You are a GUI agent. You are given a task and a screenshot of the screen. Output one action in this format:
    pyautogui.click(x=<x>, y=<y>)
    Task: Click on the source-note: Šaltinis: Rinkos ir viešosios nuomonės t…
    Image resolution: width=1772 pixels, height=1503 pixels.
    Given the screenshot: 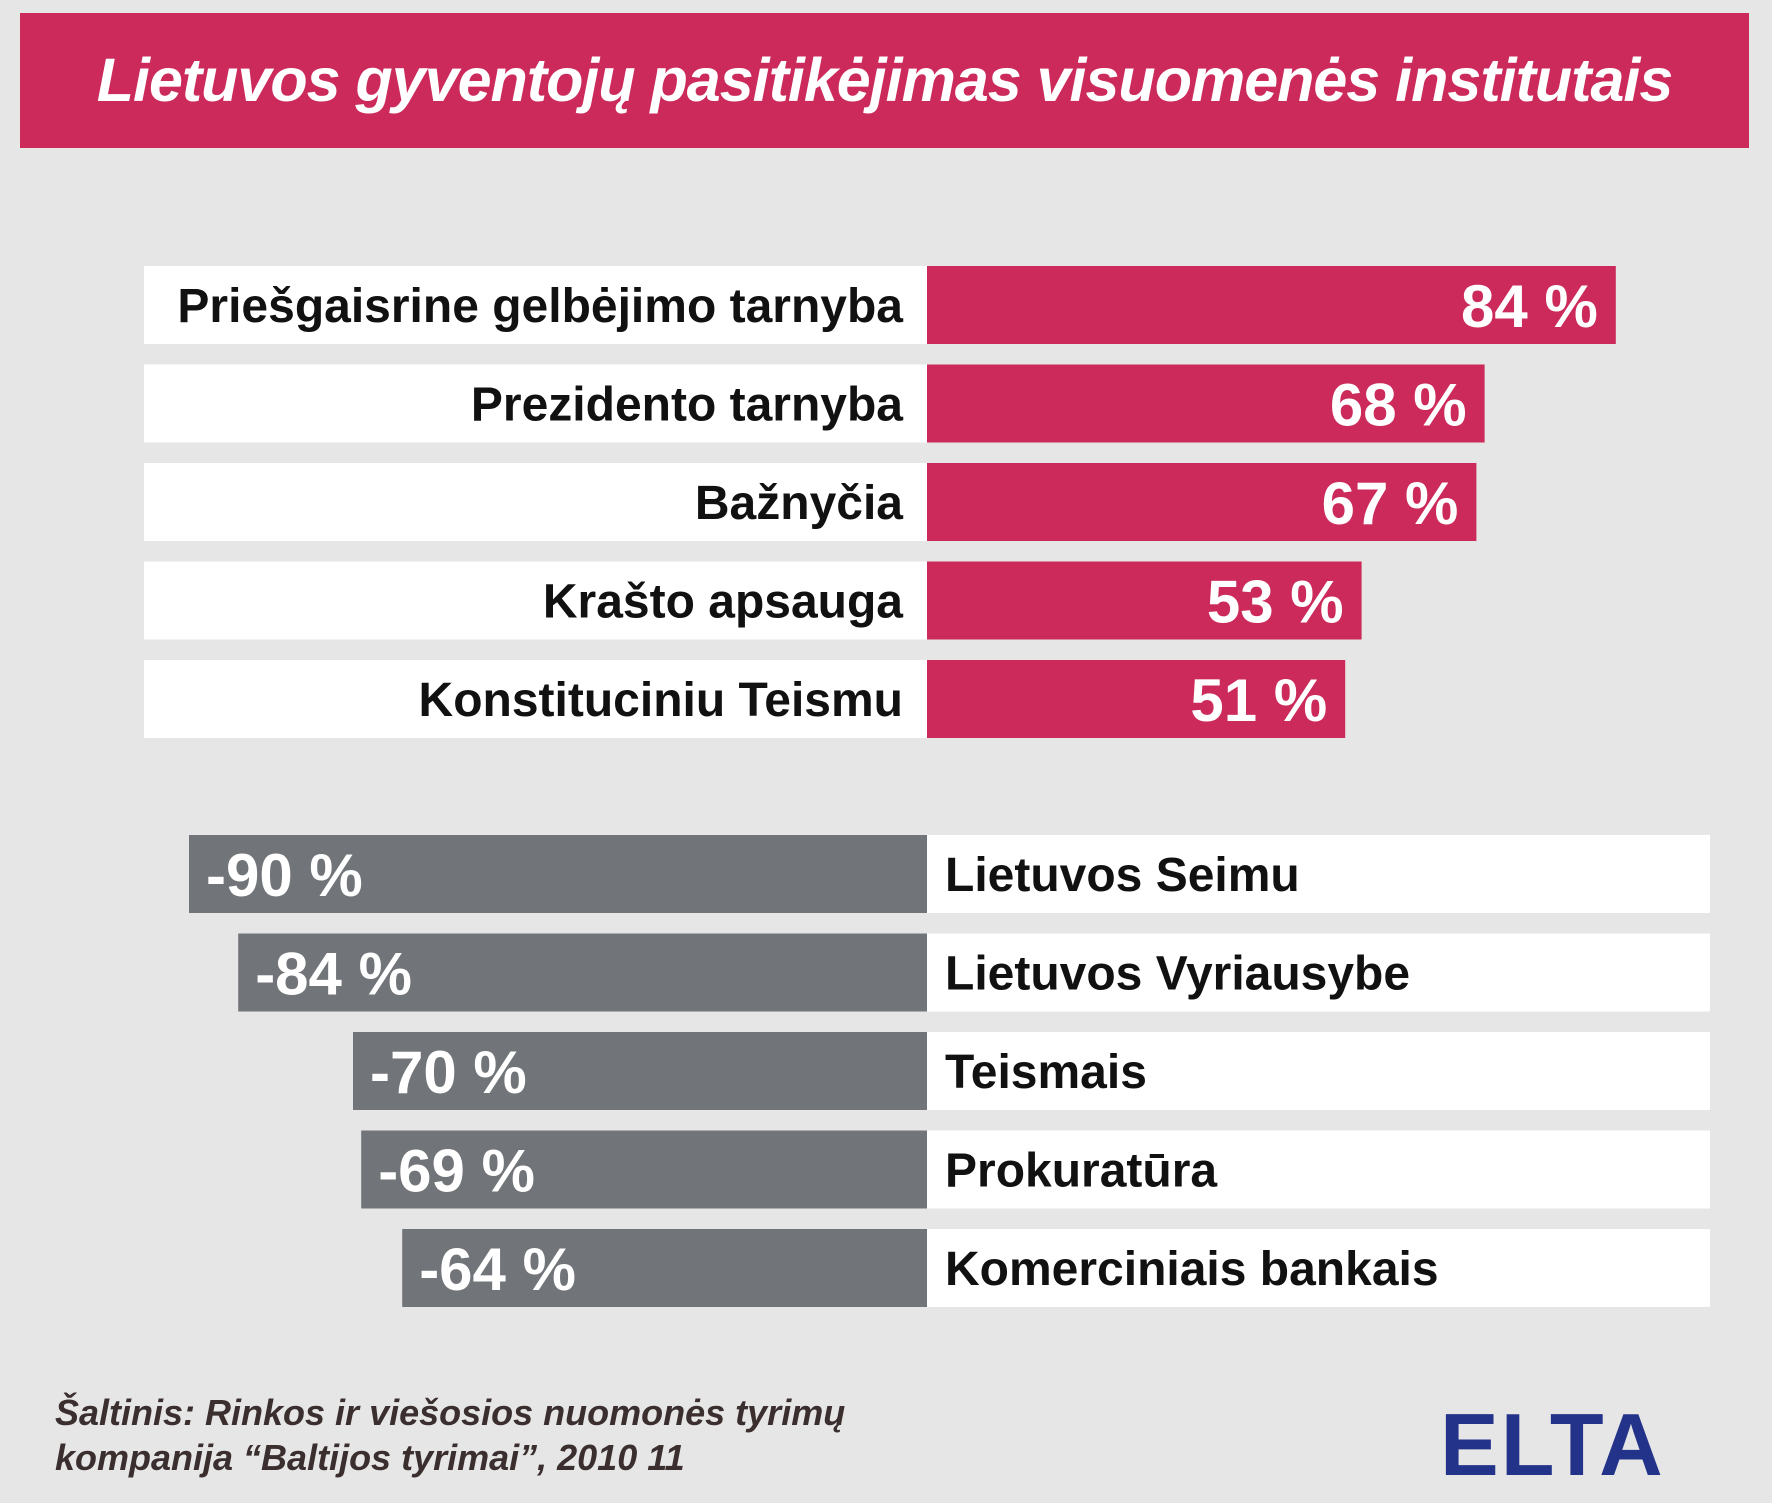 What is the action you would take?
    pyautogui.click(x=505, y=1435)
    